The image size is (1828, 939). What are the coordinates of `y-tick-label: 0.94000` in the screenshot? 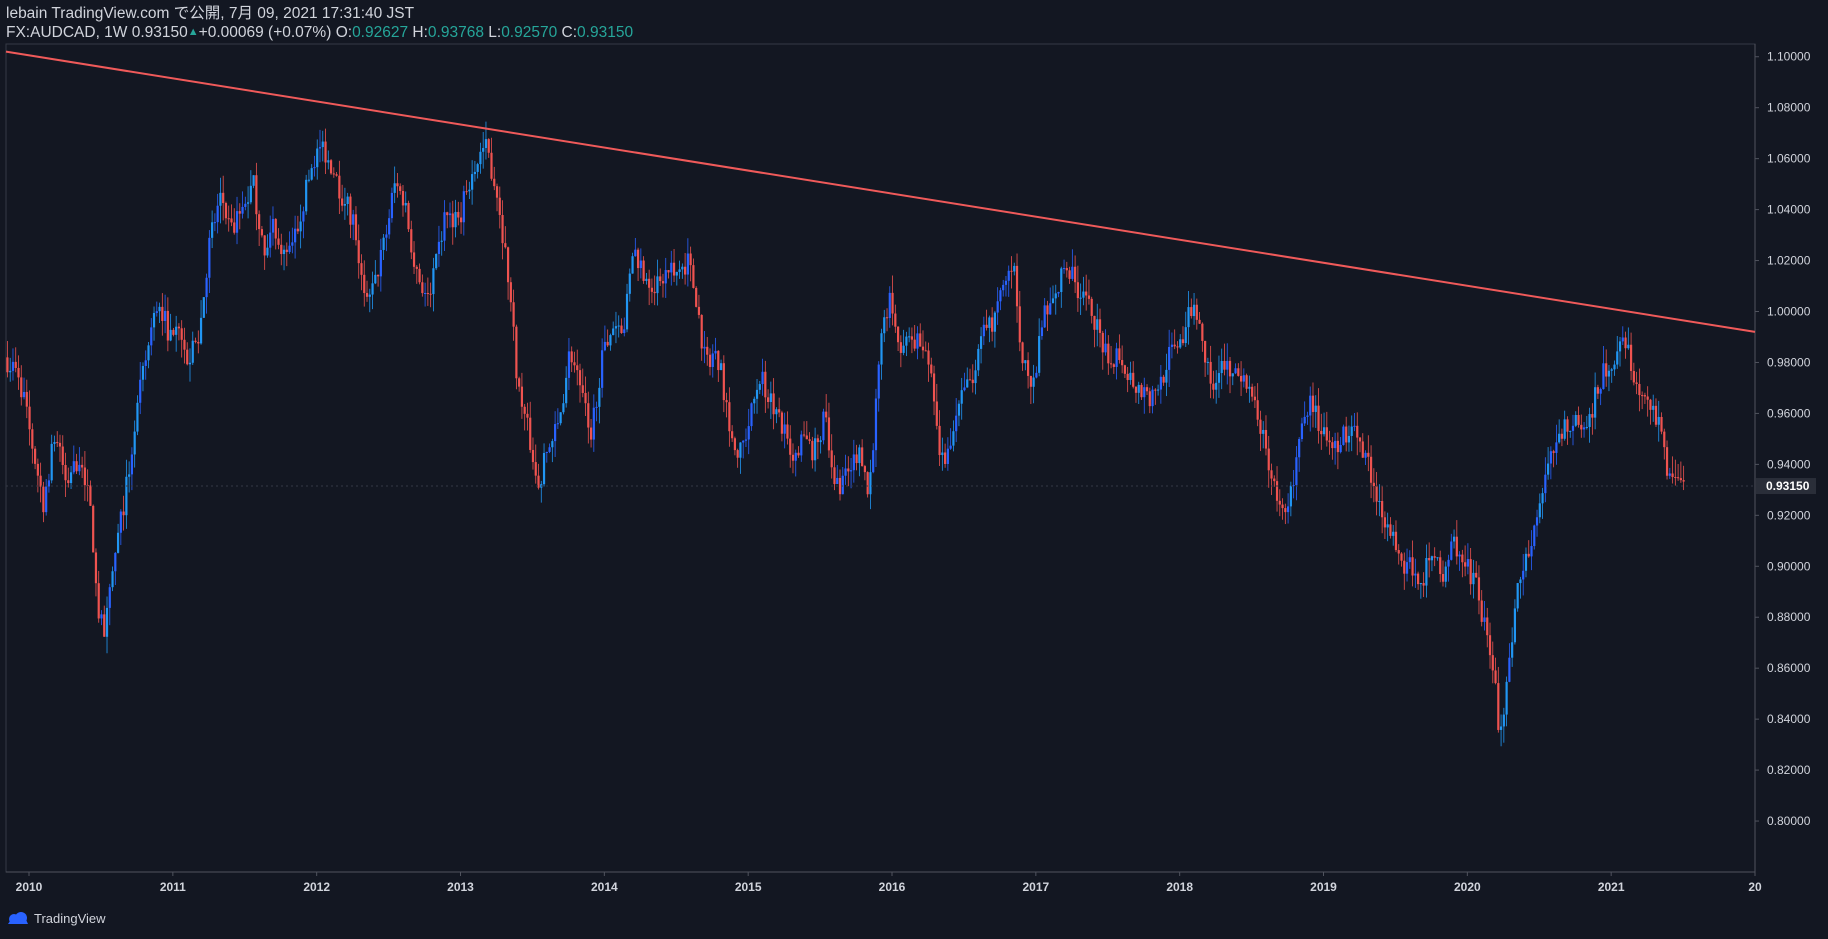 It's located at (1789, 464).